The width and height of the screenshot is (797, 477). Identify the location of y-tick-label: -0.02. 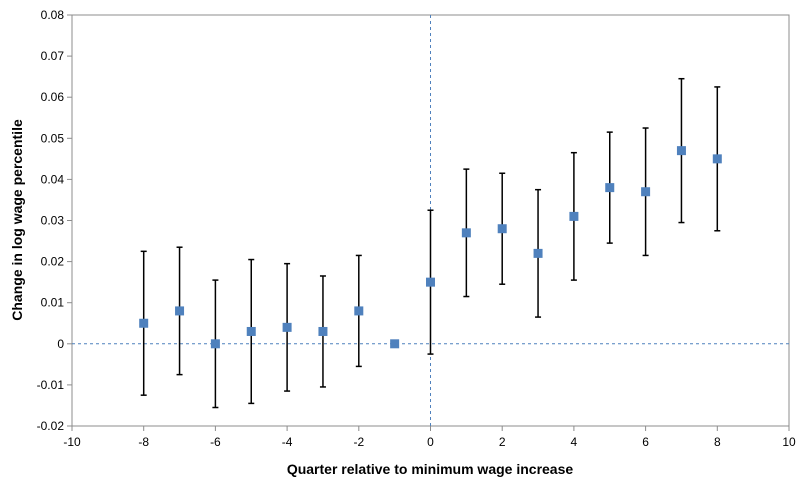
(51, 426).